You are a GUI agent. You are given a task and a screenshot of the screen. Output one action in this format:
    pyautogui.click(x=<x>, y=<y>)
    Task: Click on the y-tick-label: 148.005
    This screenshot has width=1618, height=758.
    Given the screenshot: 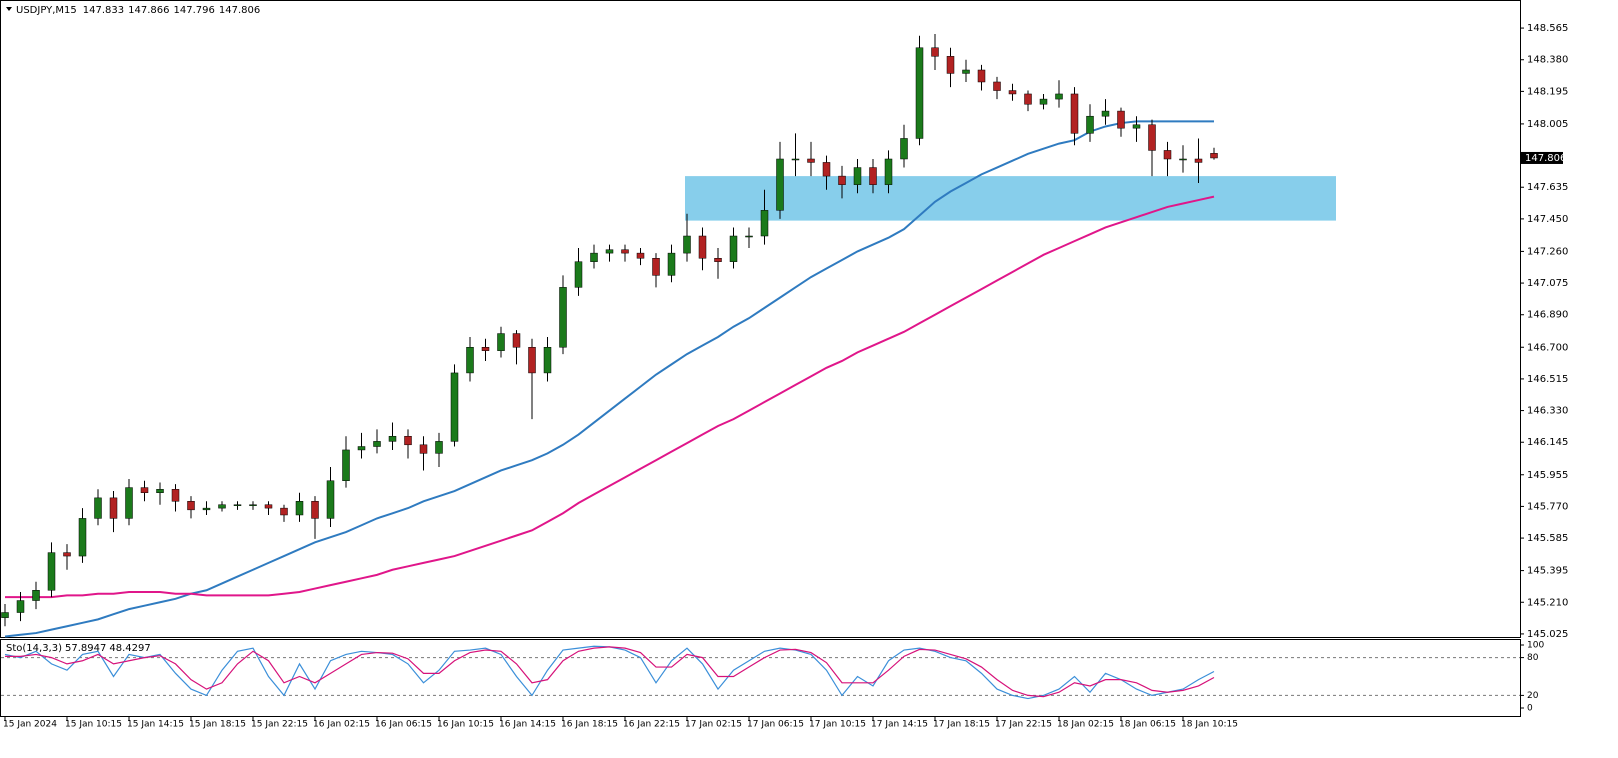 What is the action you would take?
    pyautogui.click(x=1547, y=124)
    